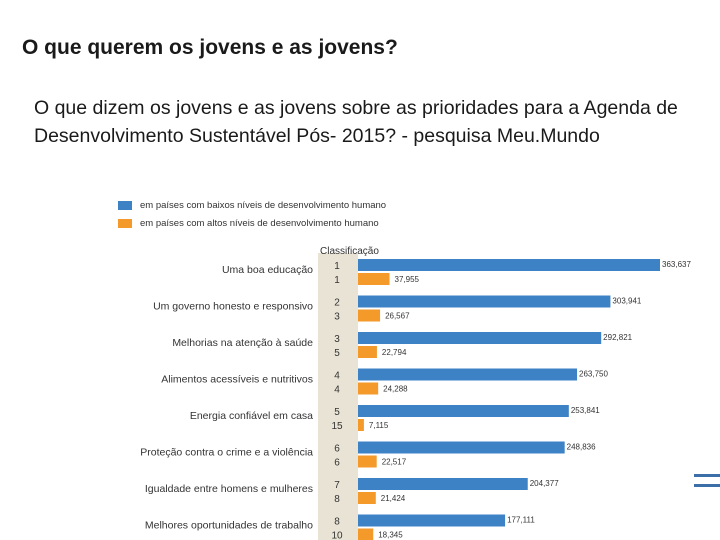  Describe the element at coordinates (337, 303) in the screenshot. I see `rank-low: 2` at that location.